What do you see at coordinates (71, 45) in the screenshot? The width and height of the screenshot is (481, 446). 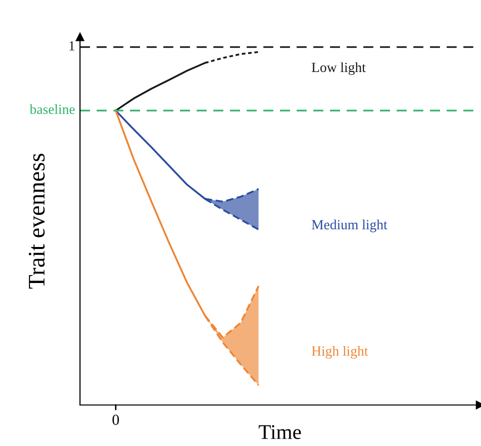 I see `ref-line-label: 1` at bounding box center [71, 45].